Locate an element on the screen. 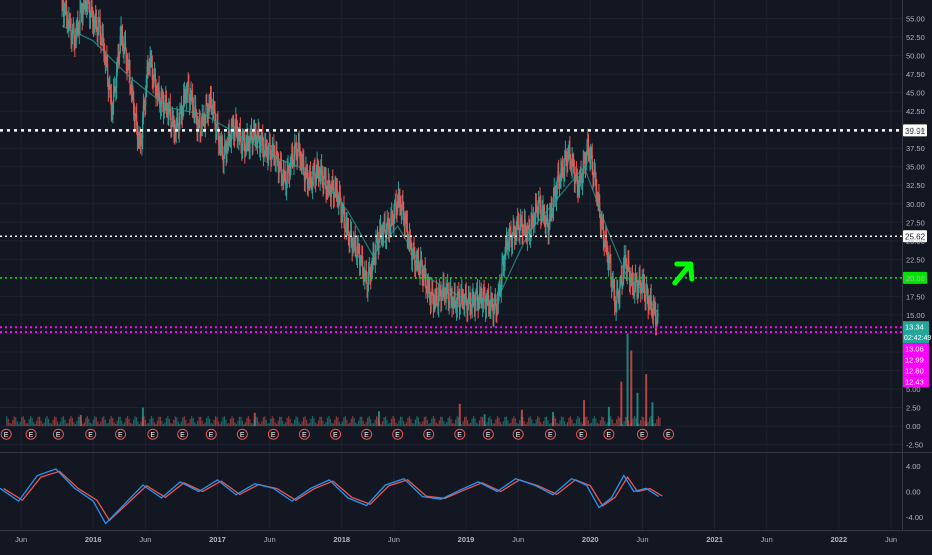 This screenshot has width=932, height=555. time-axis-tick-label: Jun is located at coordinates (891, 539).